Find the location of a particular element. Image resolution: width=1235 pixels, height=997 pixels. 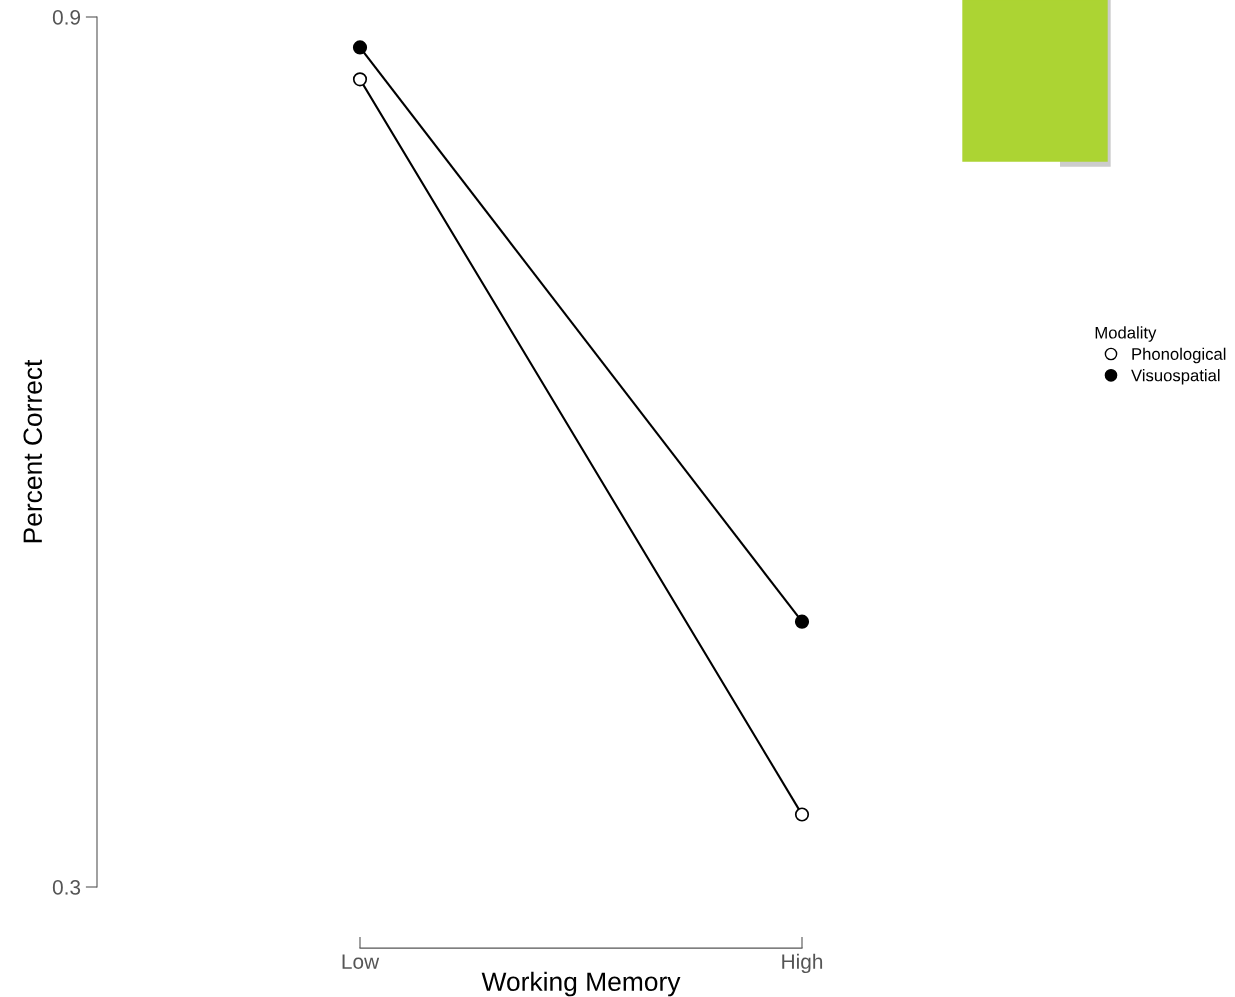

legend-label: Phonological is located at coordinates (1179, 355).